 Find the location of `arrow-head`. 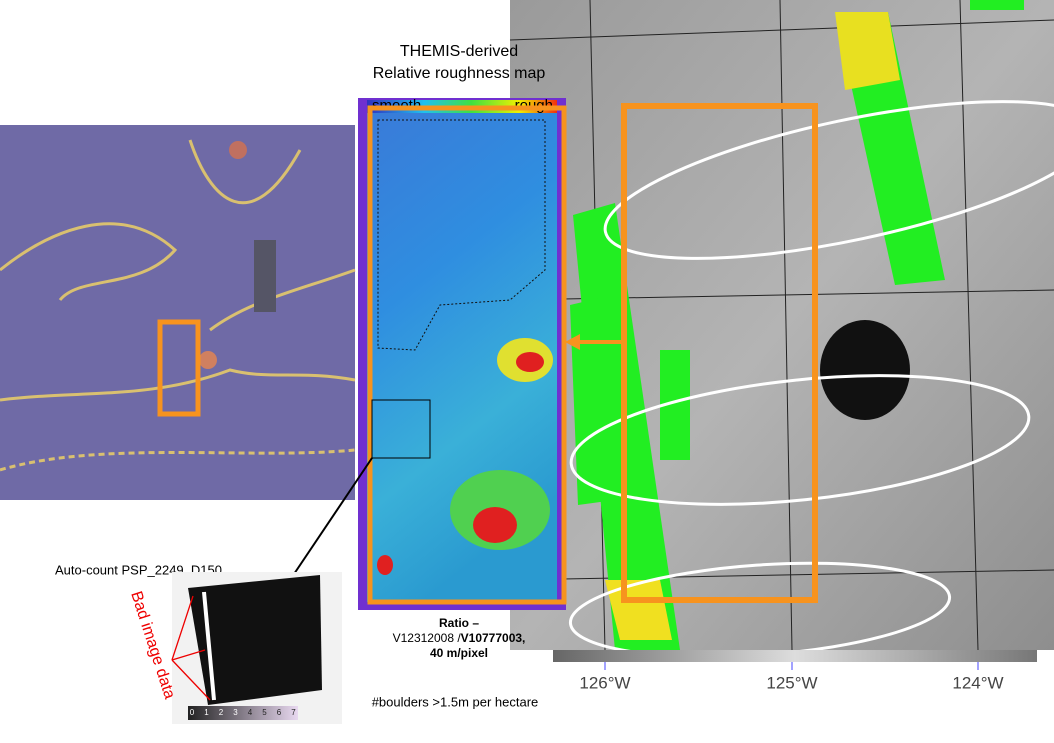

arrow-head is located at coordinates (572, 342).